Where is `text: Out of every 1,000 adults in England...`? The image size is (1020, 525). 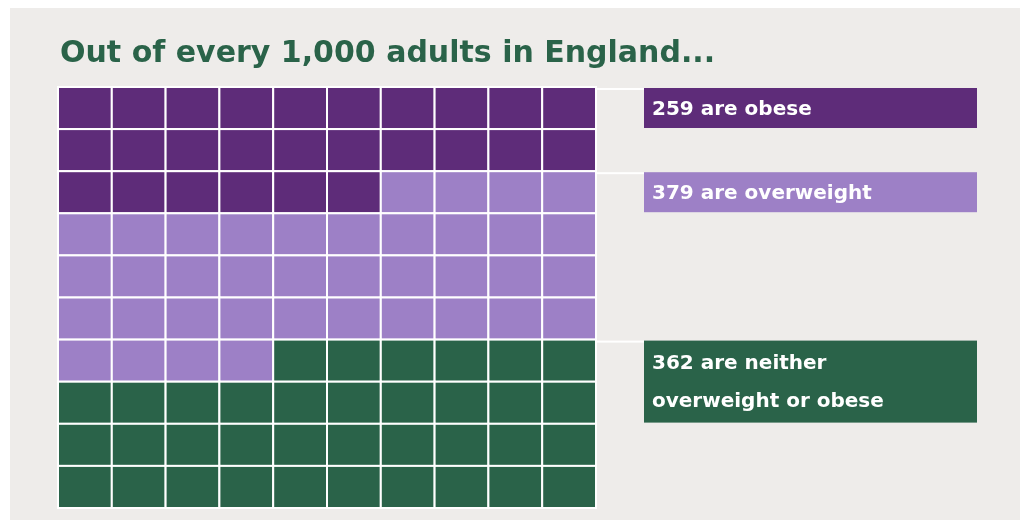 text: Out of every 1,000 adults in England... is located at coordinates (388, 51).